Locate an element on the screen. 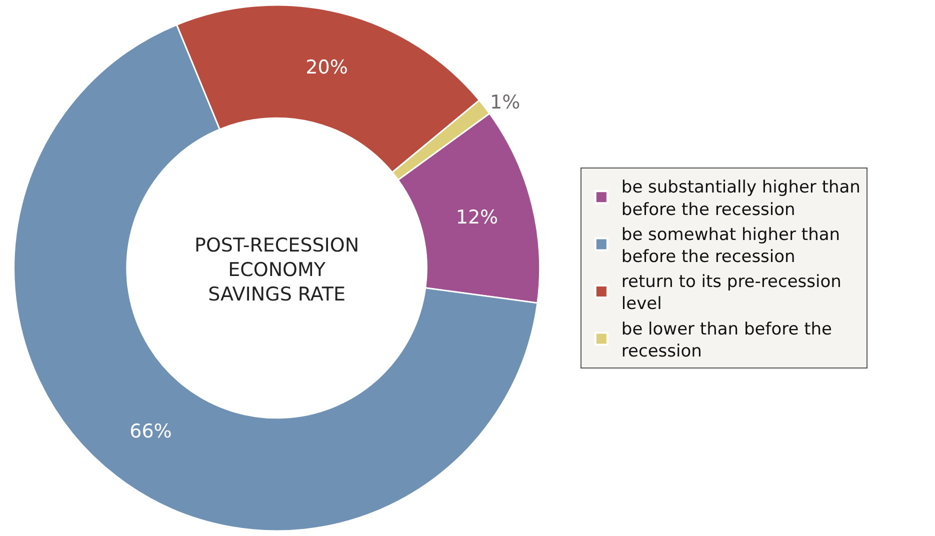 The width and height of the screenshot is (935, 536). data-label: 1% is located at coordinates (505, 103).